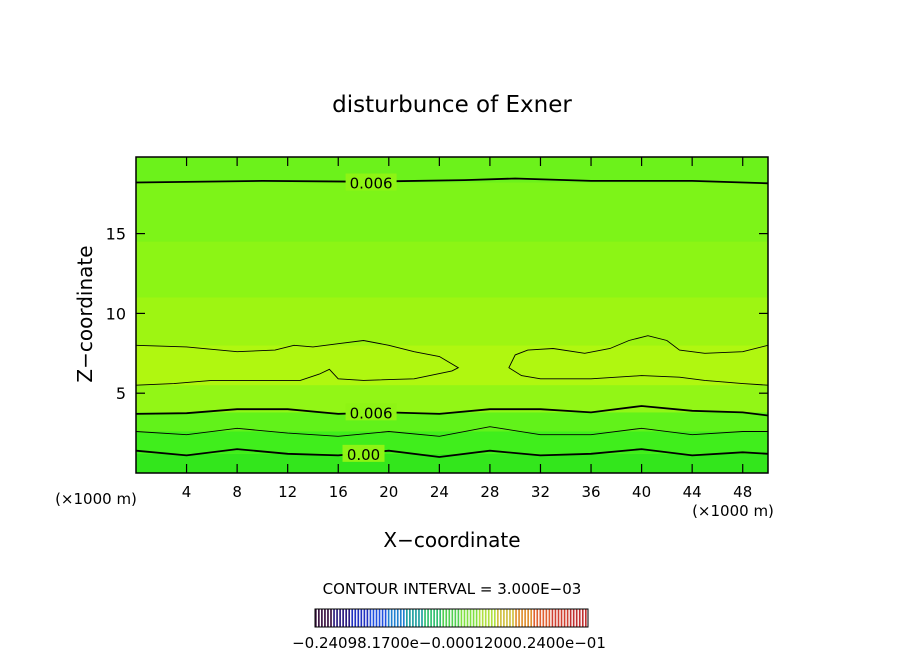 The height and width of the screenshot is (654, 904). I want to click on x-tick-label: 36, so click(590, 492).